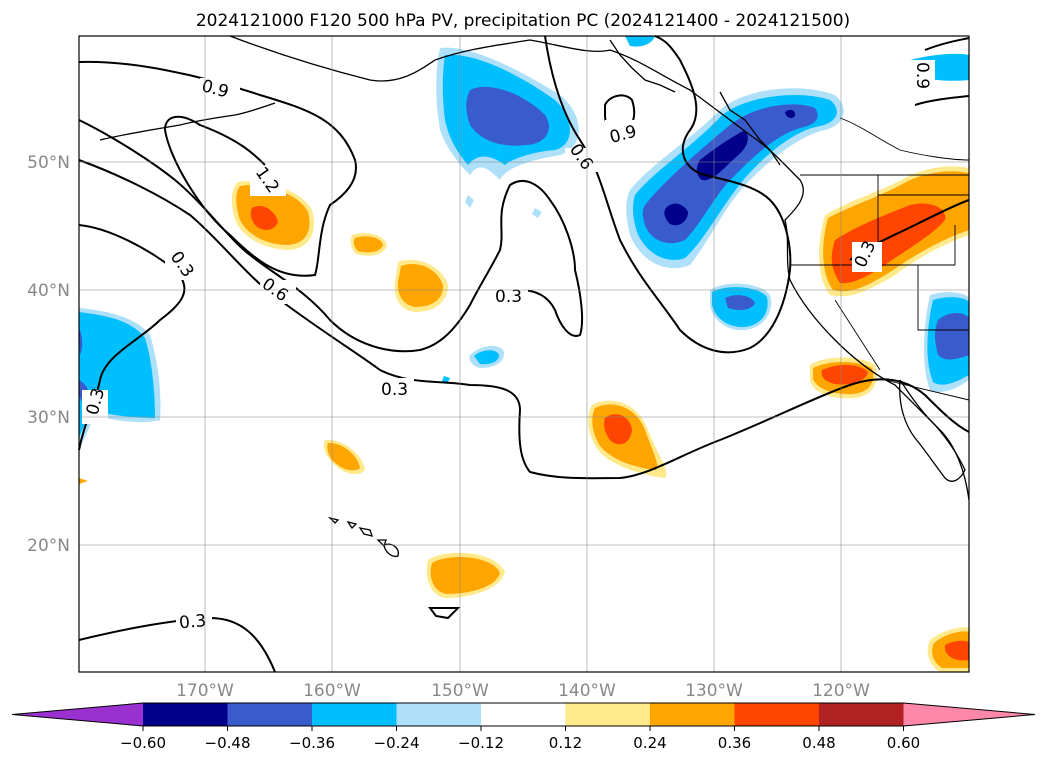  I want to click on latitude-labels: 50°N 40°N 30°N 20°N, so click(48, 354).